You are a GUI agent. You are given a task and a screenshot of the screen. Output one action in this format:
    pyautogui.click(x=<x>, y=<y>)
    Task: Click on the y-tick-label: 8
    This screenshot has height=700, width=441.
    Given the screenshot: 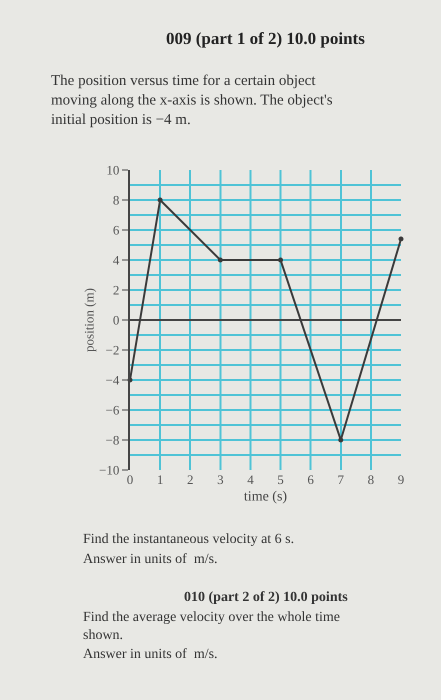 What is the action you would take?
    pyautogui.click(x=116, y=200)
    